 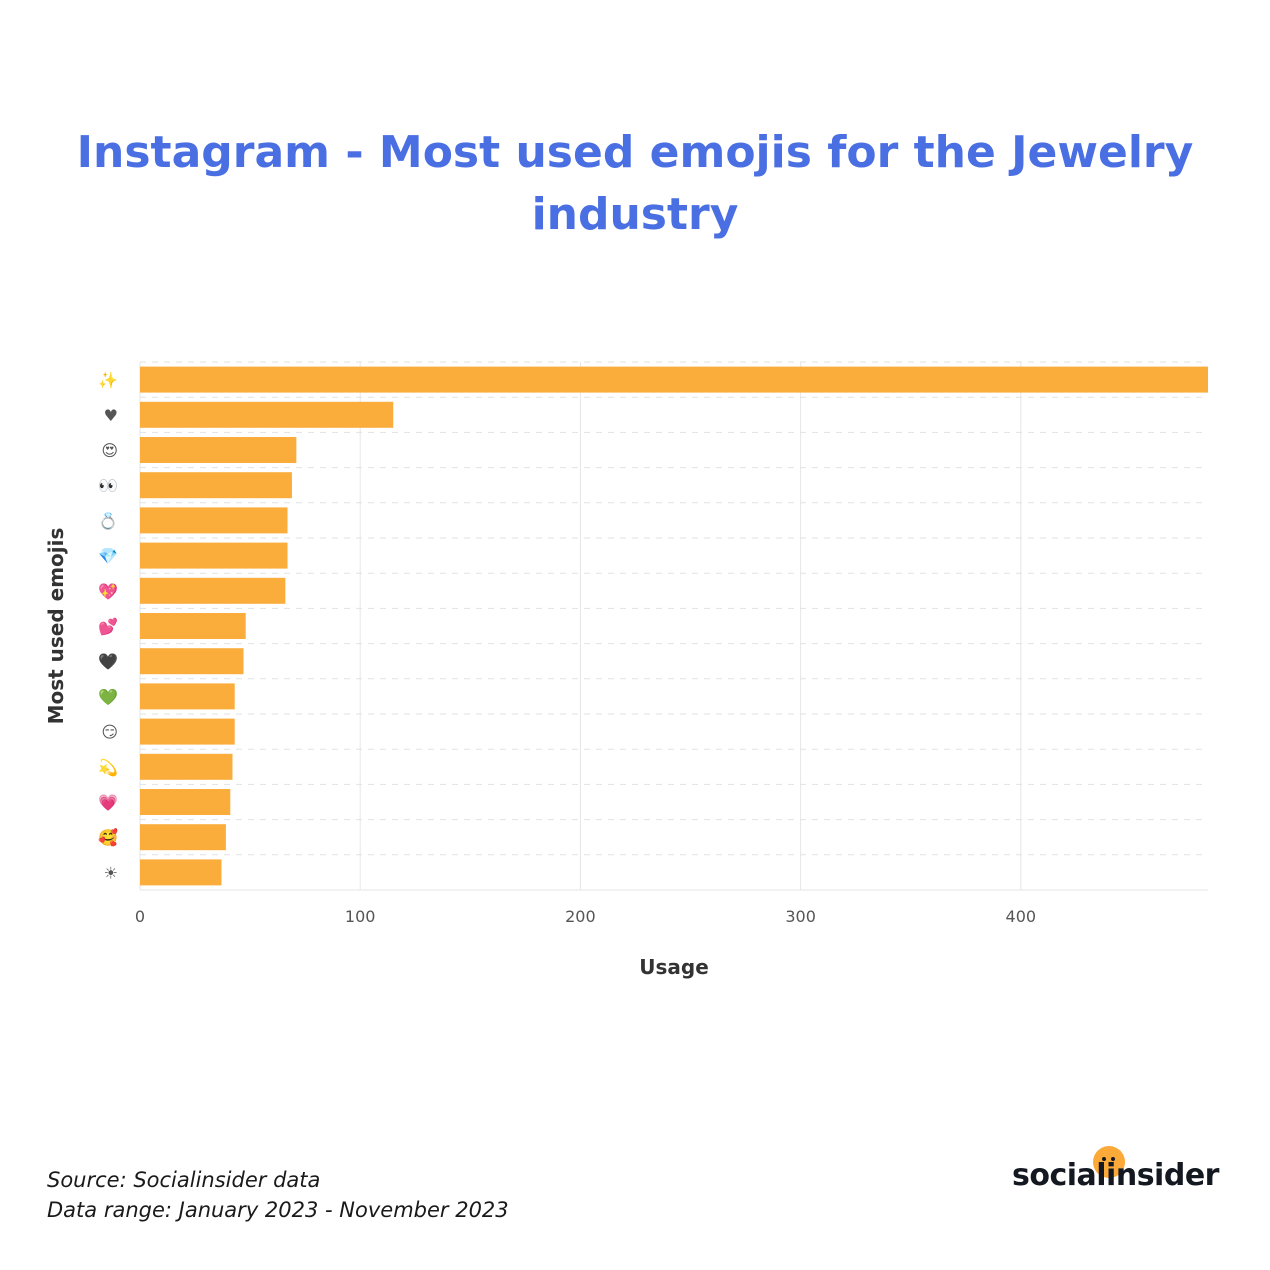 I want to click on y-tick-label: ✨, so click(x=108, y=380).